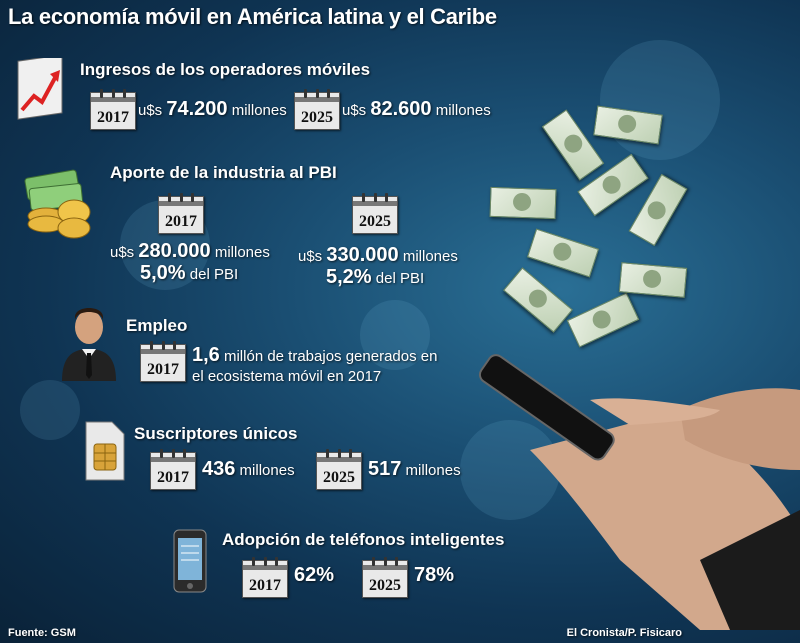  What do you see at coordinates (89, 344) in the screenshot?
I see `businessman-icon` at bounding box center [89, 344].